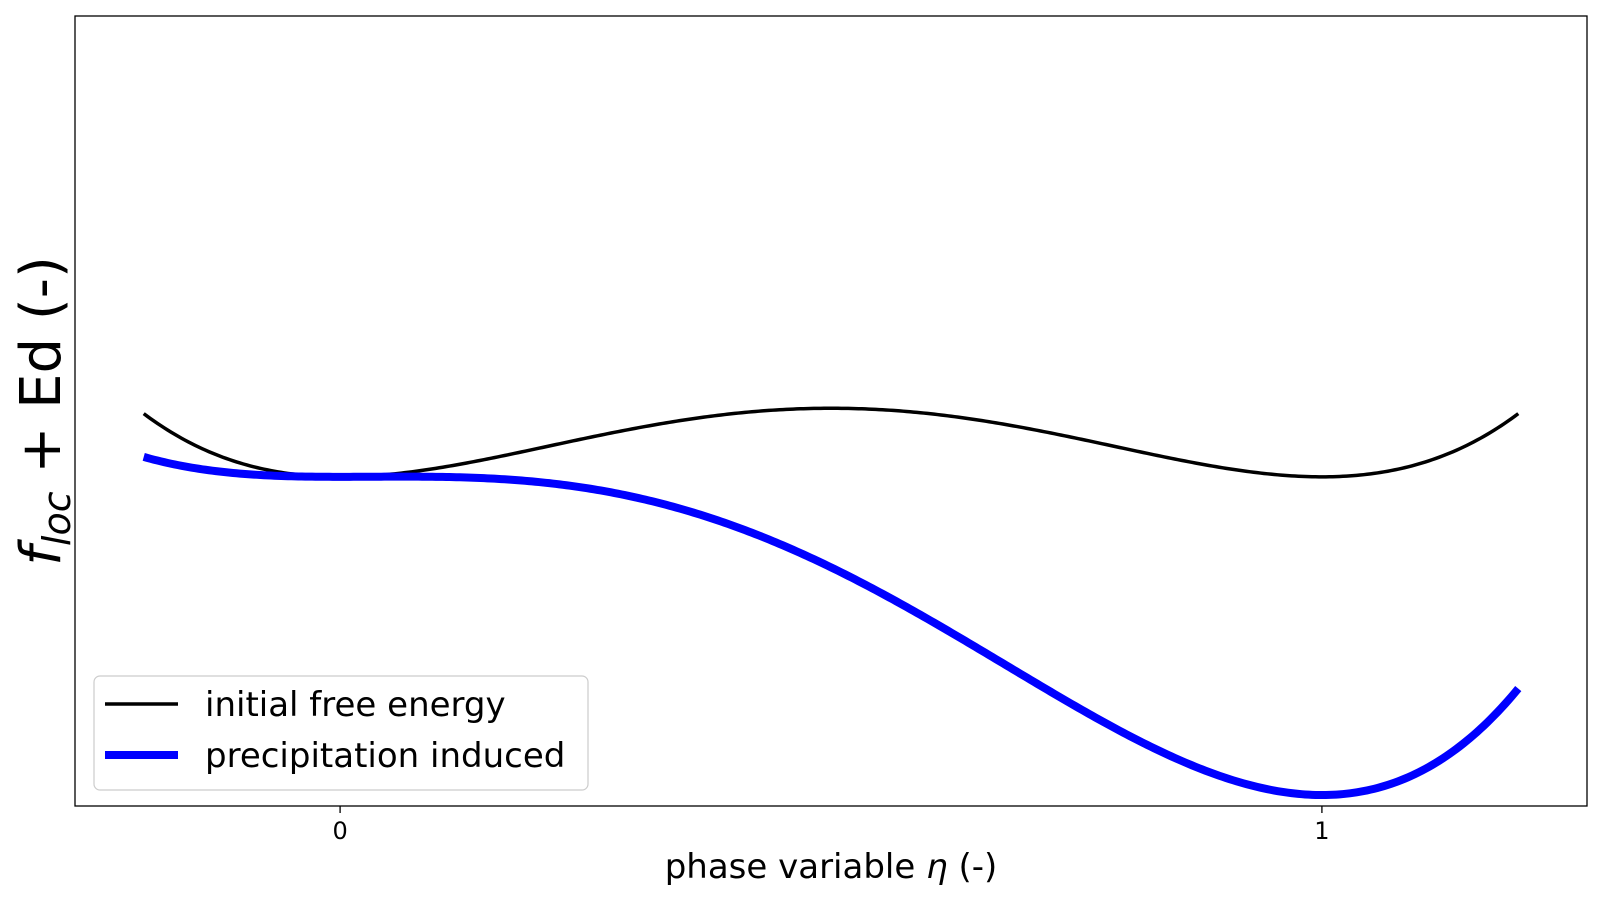 The height and width of the screenshot is (900, 1600). Describe the element at coordinates (339, 831) in the screenshot. I see `x-tick-label: 0` at that location.